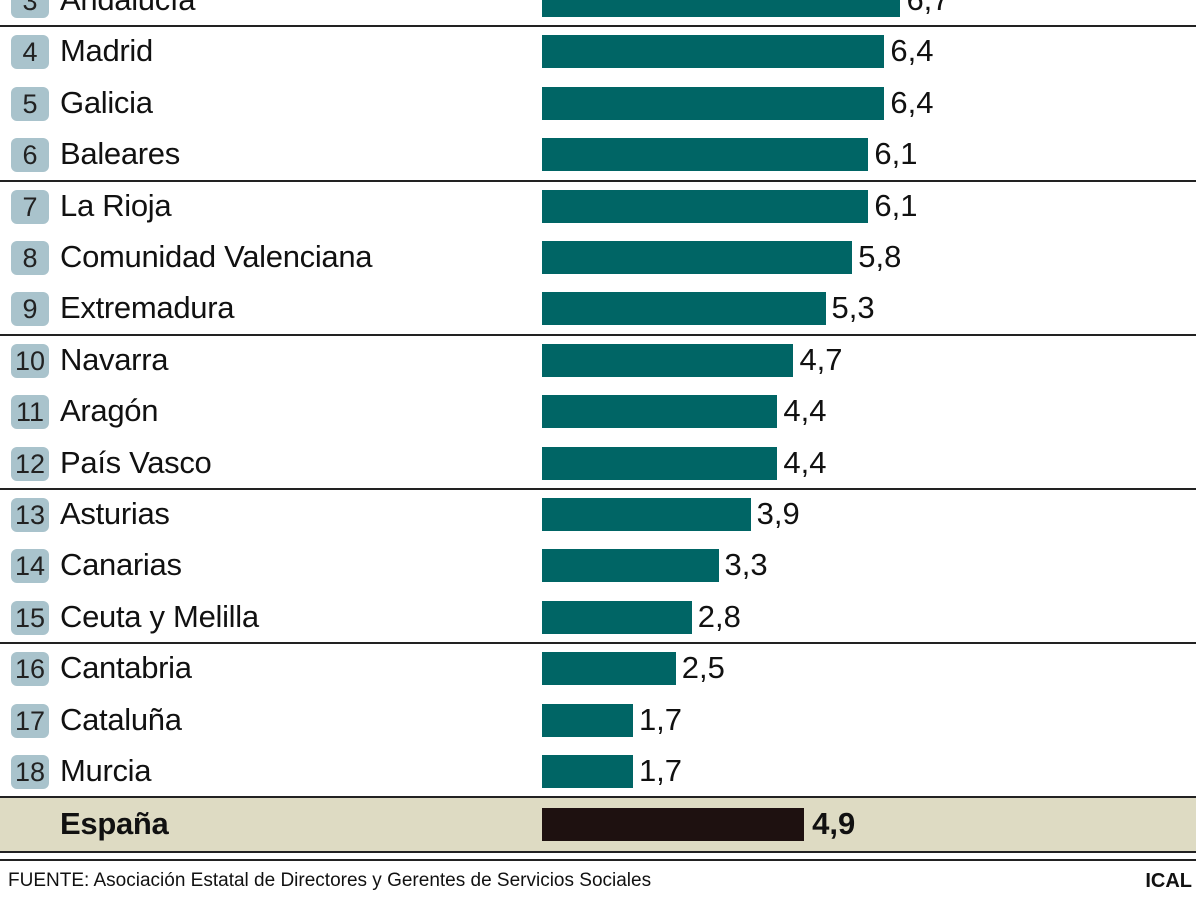 This screenshot has height=900, width=1200. What do you see at coordinates (673, 825) in the screenshot?
I see `total-bar` at bounding box center [673, 825].